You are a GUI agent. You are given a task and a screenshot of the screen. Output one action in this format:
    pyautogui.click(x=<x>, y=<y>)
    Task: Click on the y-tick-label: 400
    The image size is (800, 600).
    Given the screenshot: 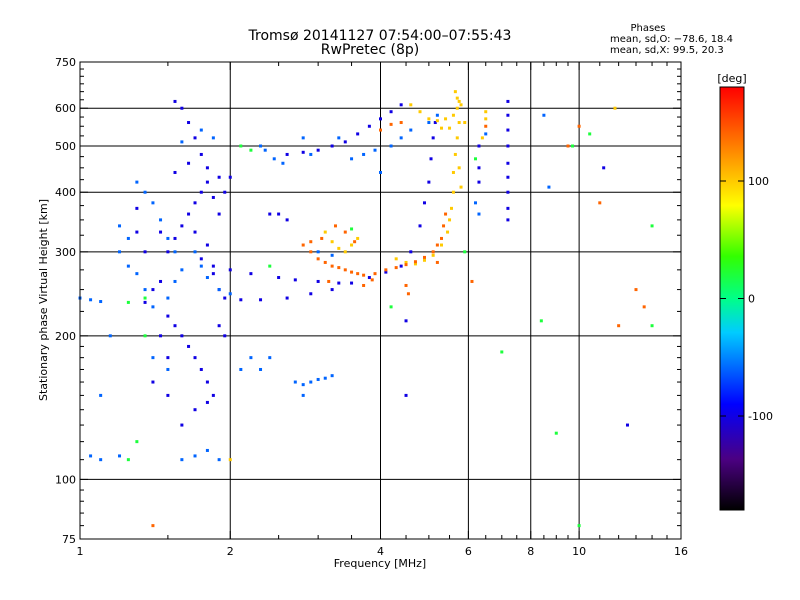 What is the action you would take?
    pyautogui.click(x=65, y=192)
    